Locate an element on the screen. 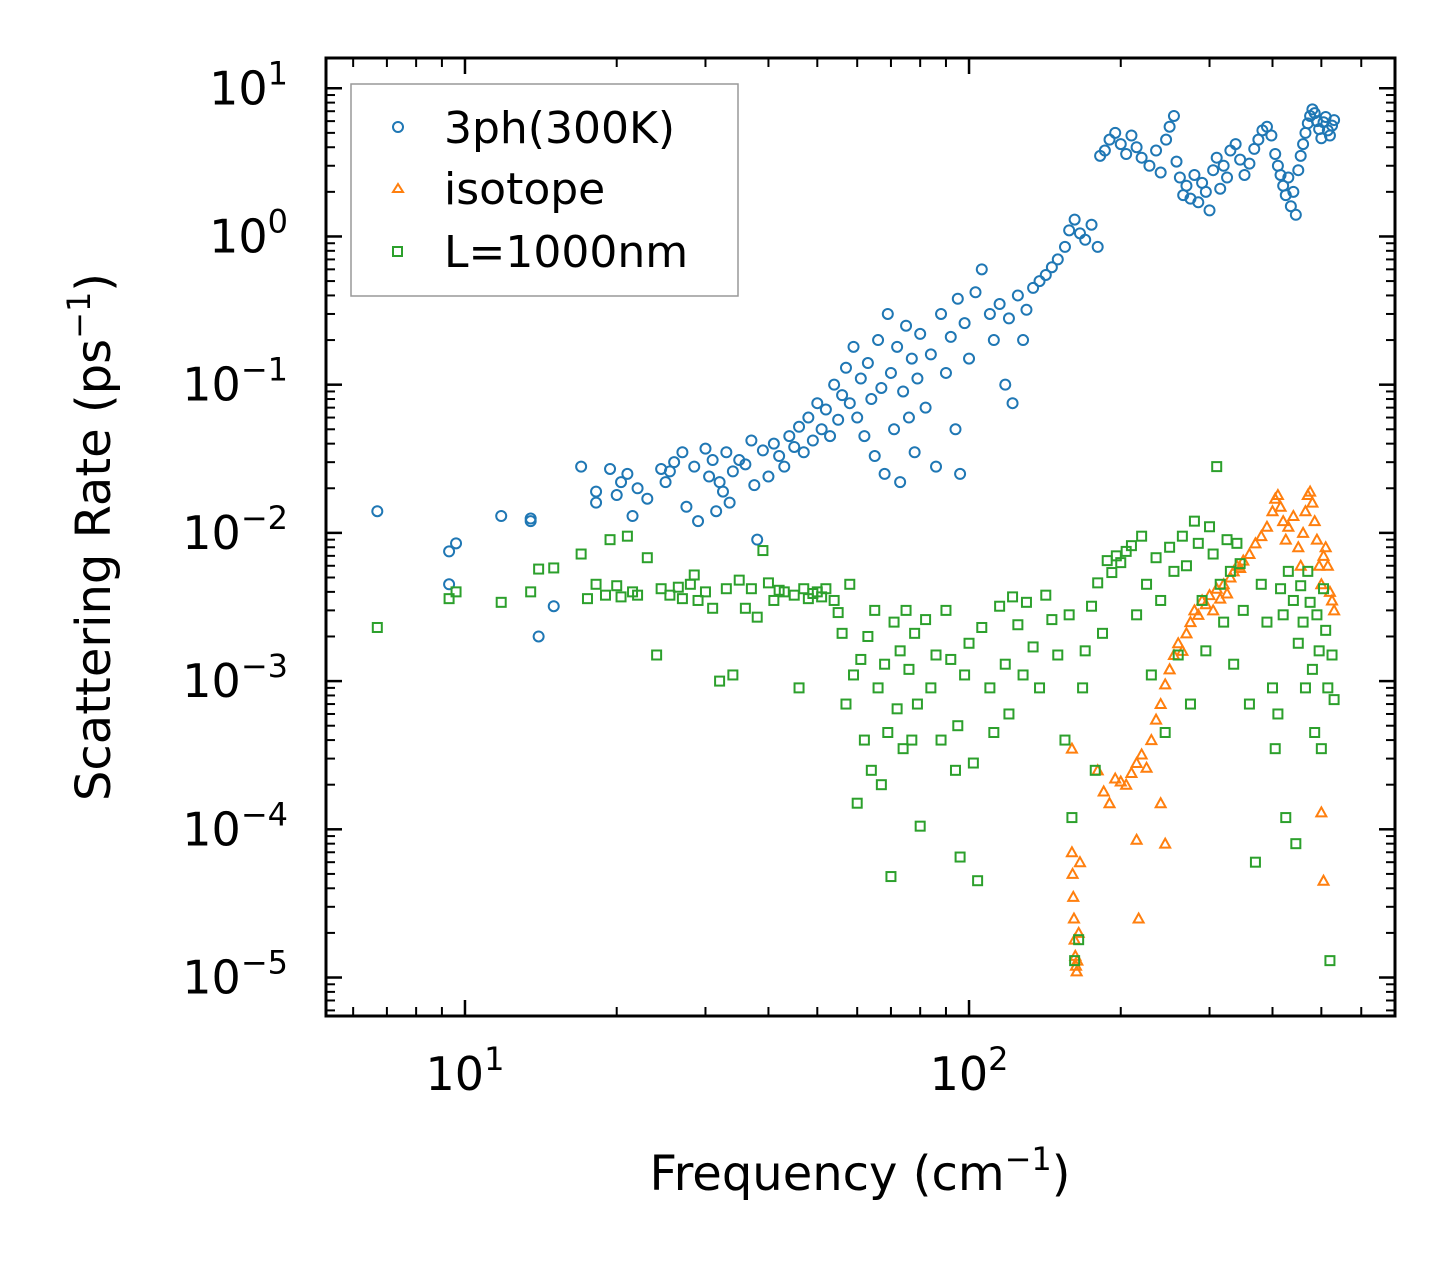  legend-label-l1000: L=1000nm is located at coordinates (566, 252).